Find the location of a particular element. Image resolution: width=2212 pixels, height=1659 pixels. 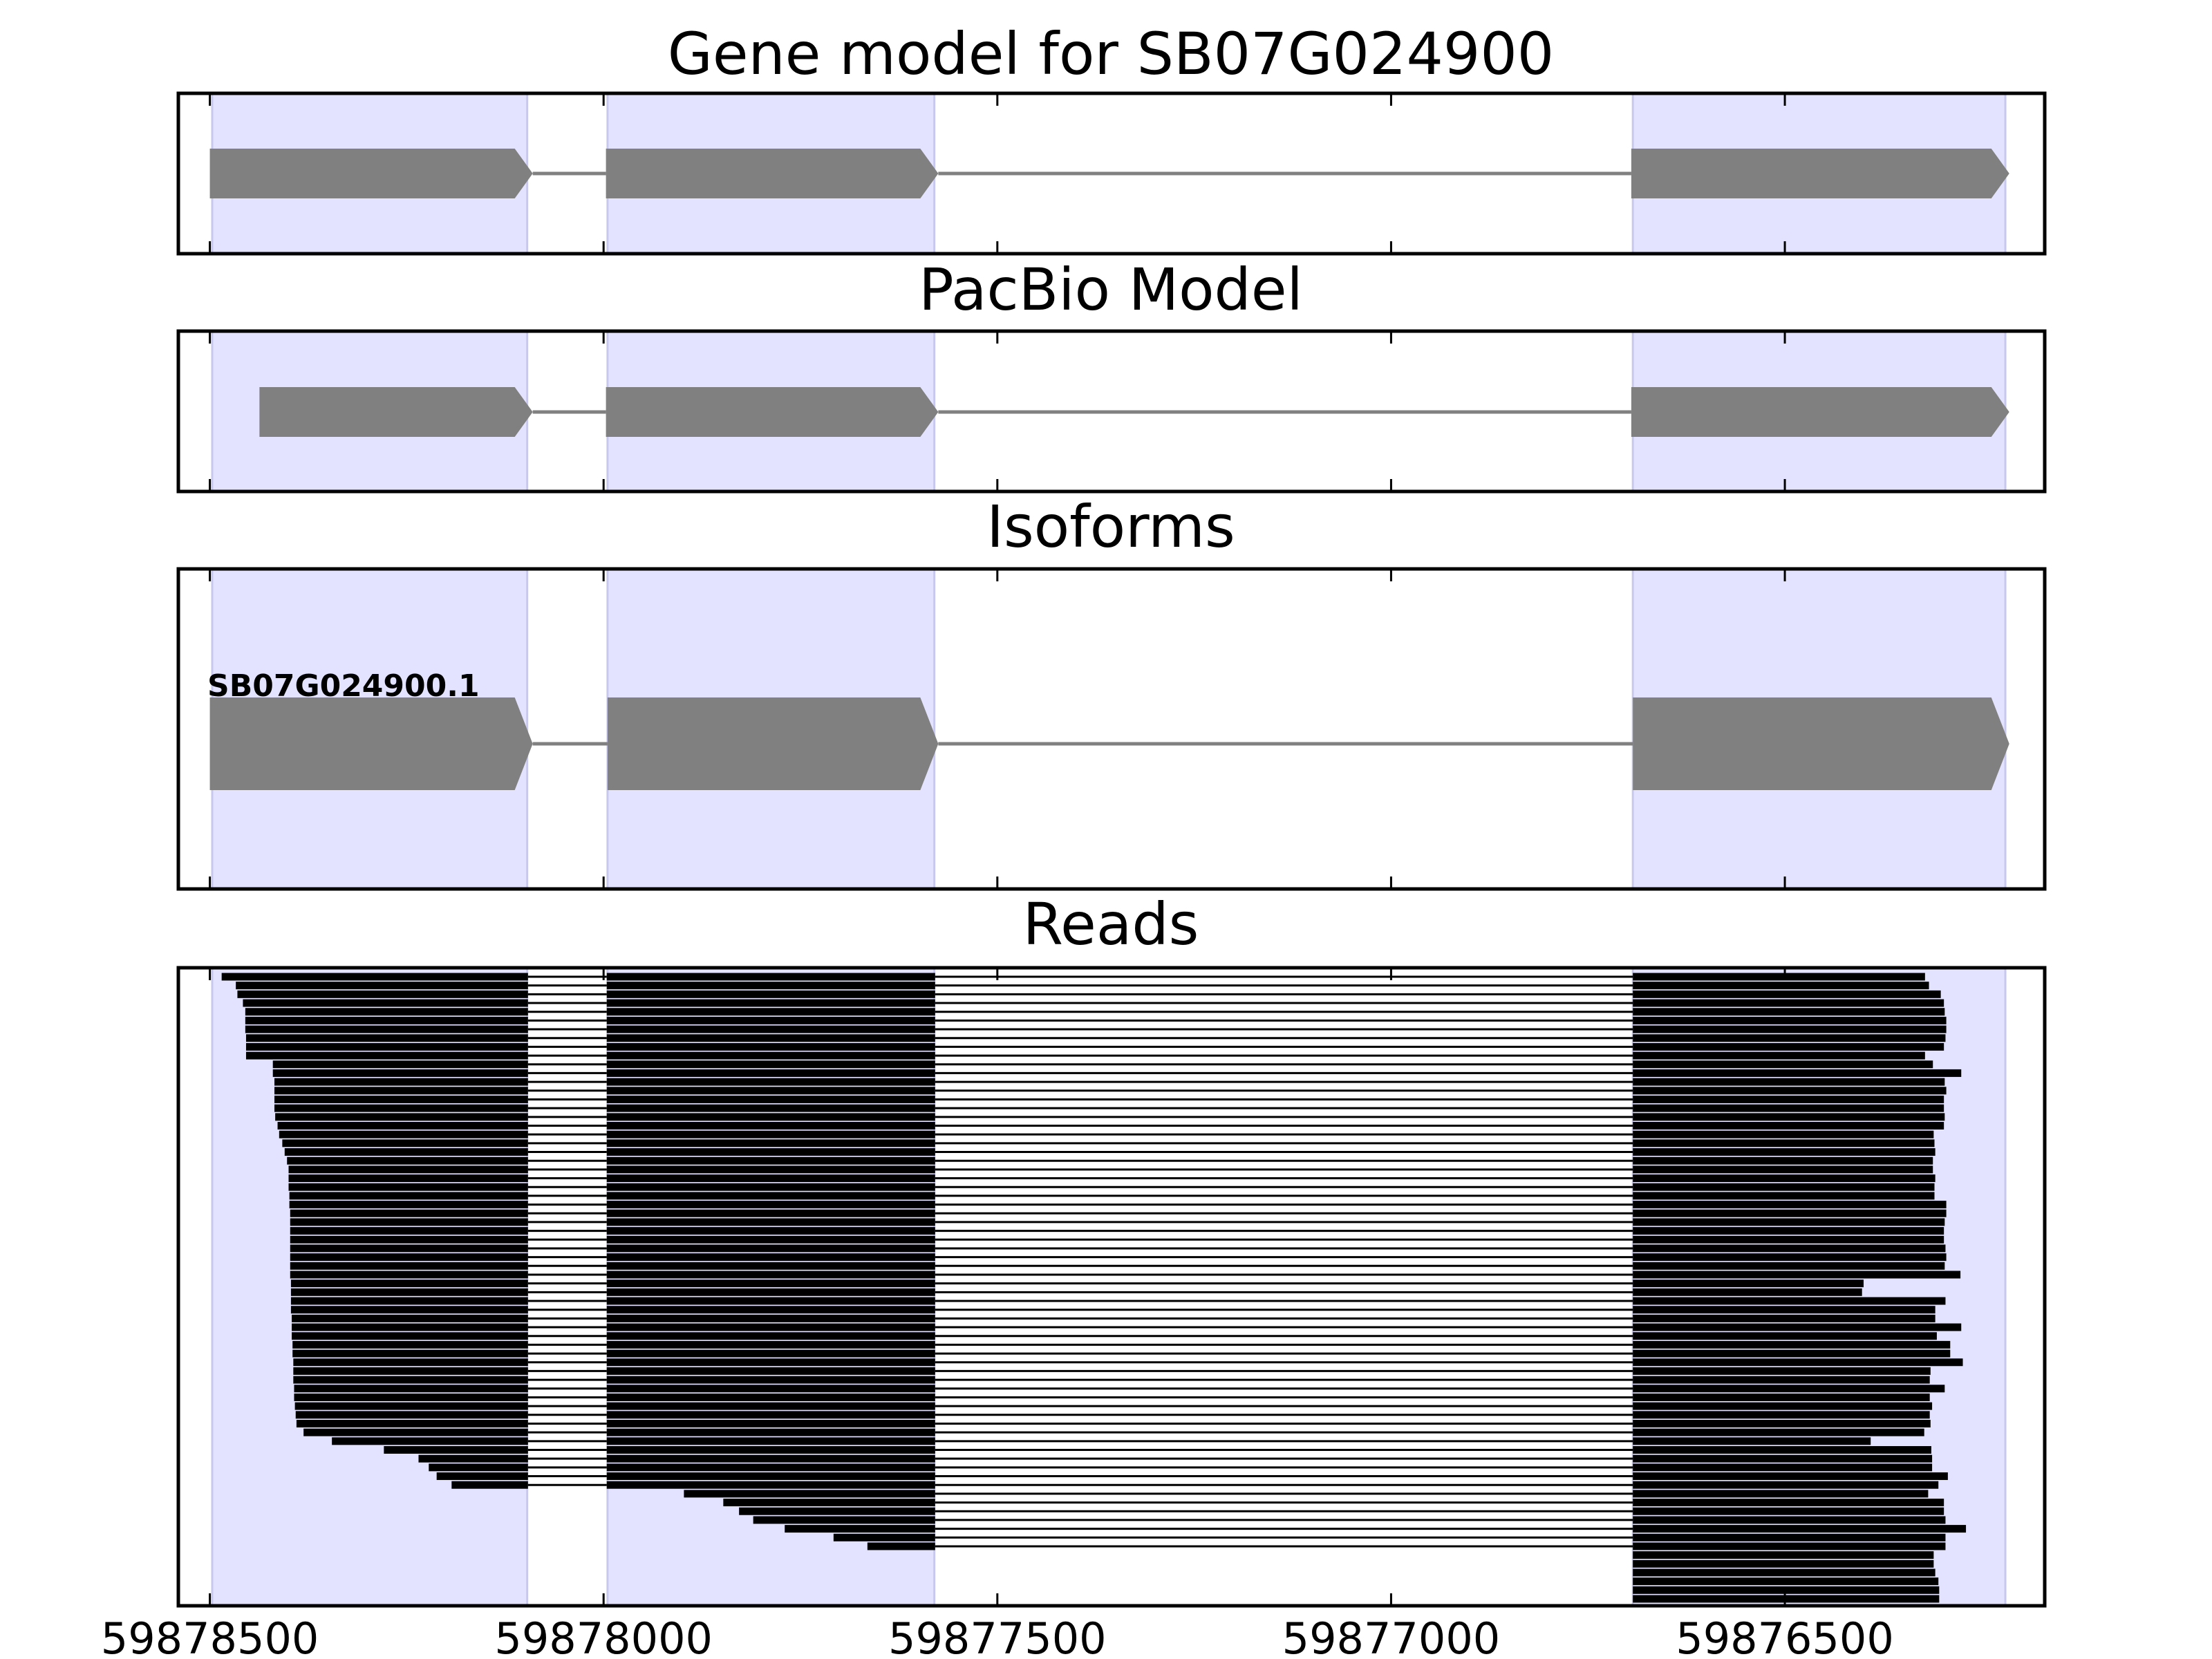

x-tick-label: 59877500 is located at coordinates (997, 1636).